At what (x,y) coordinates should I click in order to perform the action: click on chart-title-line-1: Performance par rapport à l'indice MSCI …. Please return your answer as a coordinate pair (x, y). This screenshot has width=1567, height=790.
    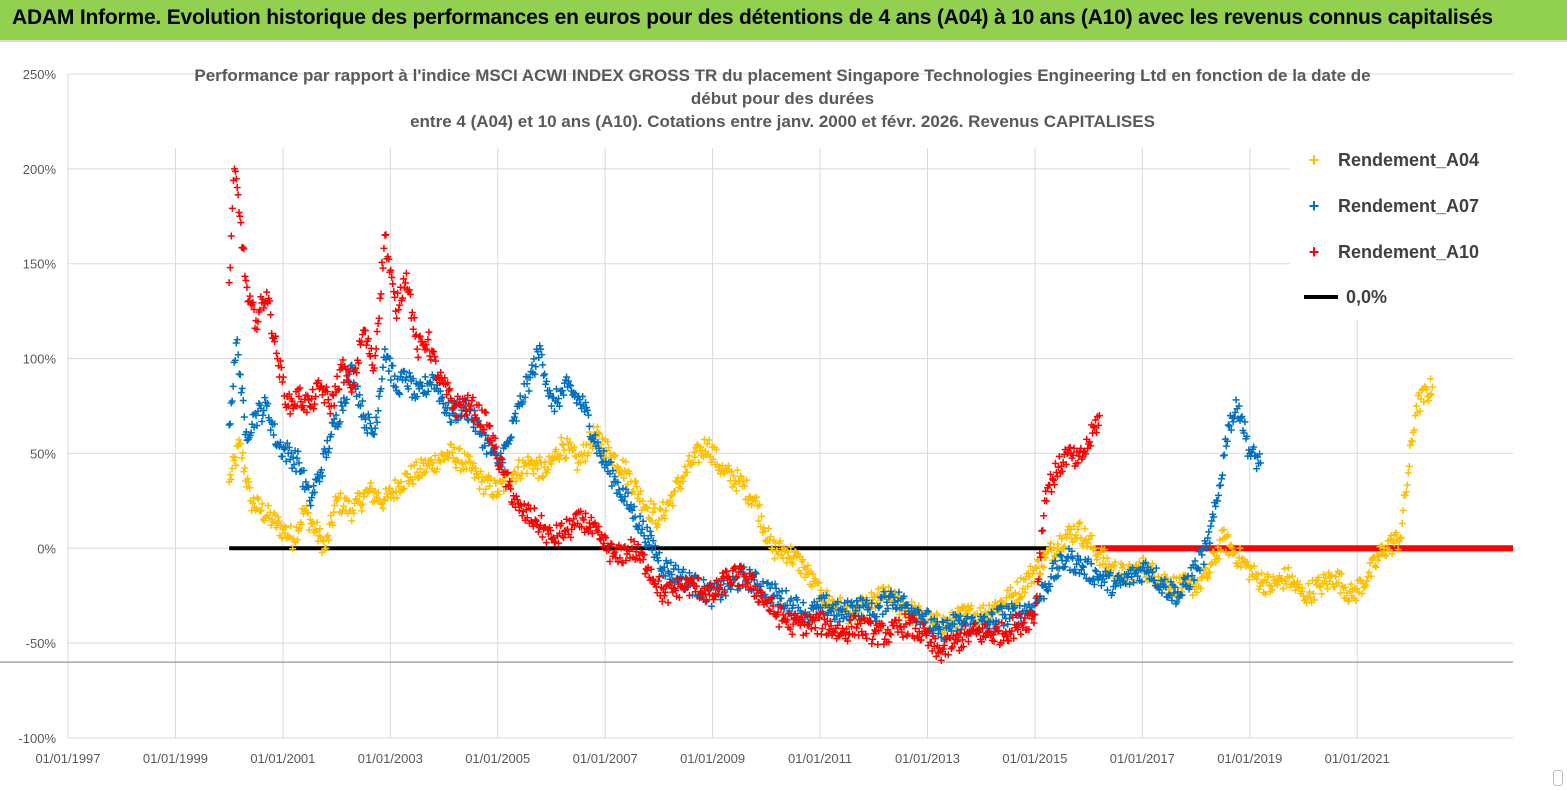
    Looking at the image, I should click on (782, 75).